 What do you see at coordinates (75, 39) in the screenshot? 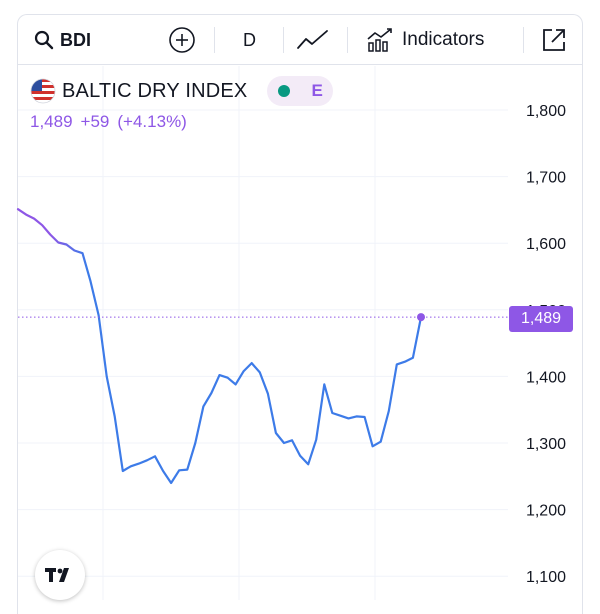
I see `symbol-label: BDI` at bounding box center [75, 39].